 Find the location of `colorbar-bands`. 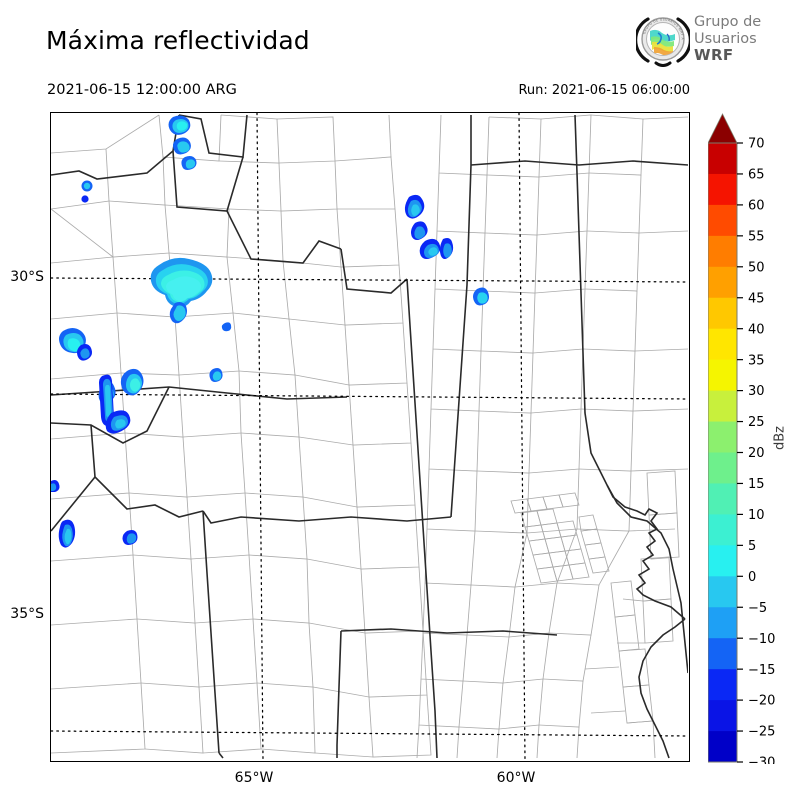

colorbar-bands is located at coordinates (723, 438).